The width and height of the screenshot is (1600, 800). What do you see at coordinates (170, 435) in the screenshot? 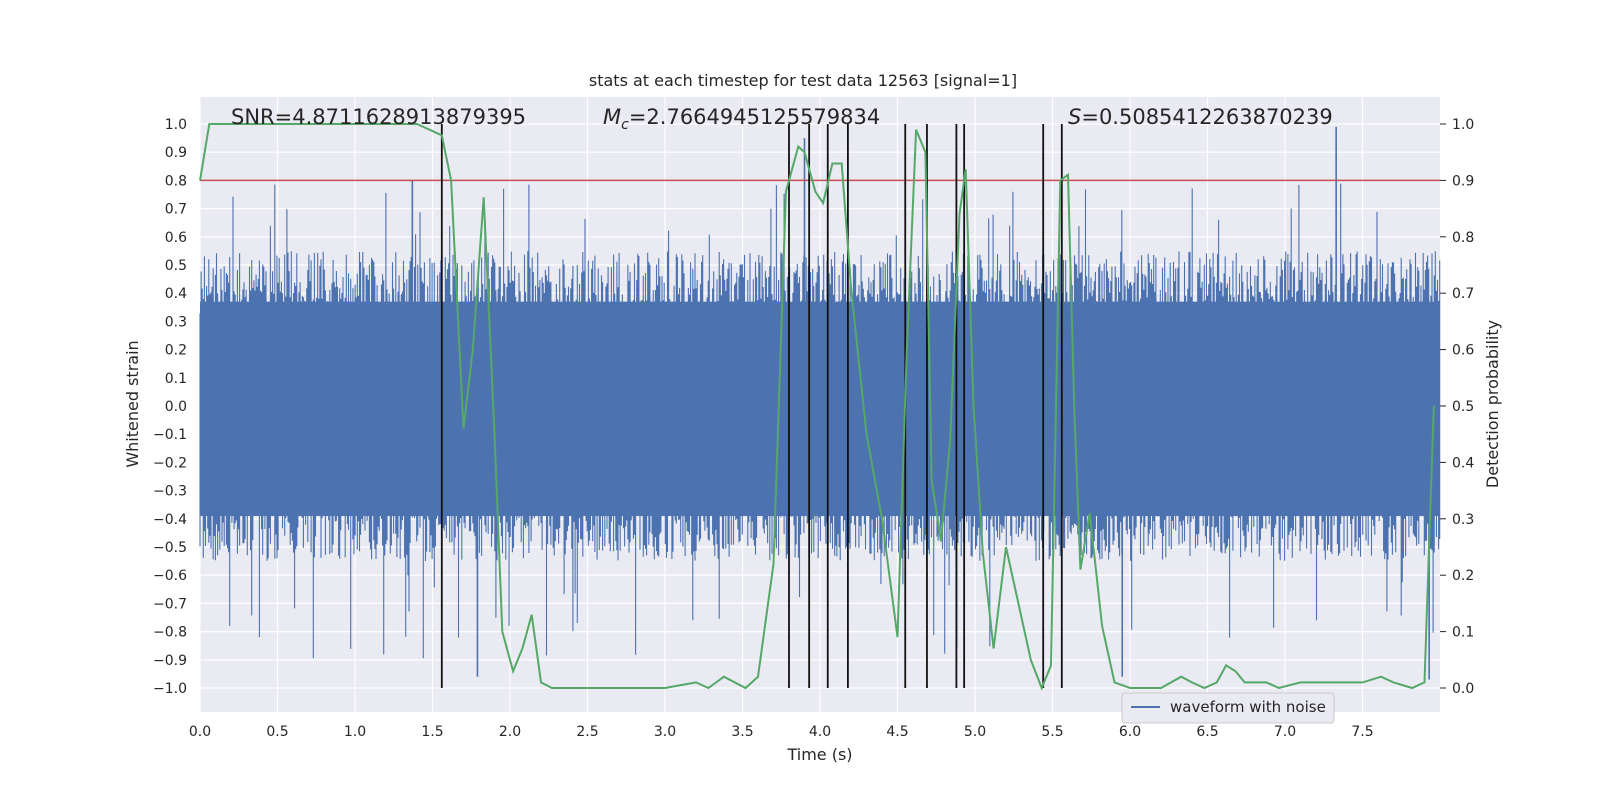
I see `y-tick-label: −0.1` at bounding box center [170, 435].